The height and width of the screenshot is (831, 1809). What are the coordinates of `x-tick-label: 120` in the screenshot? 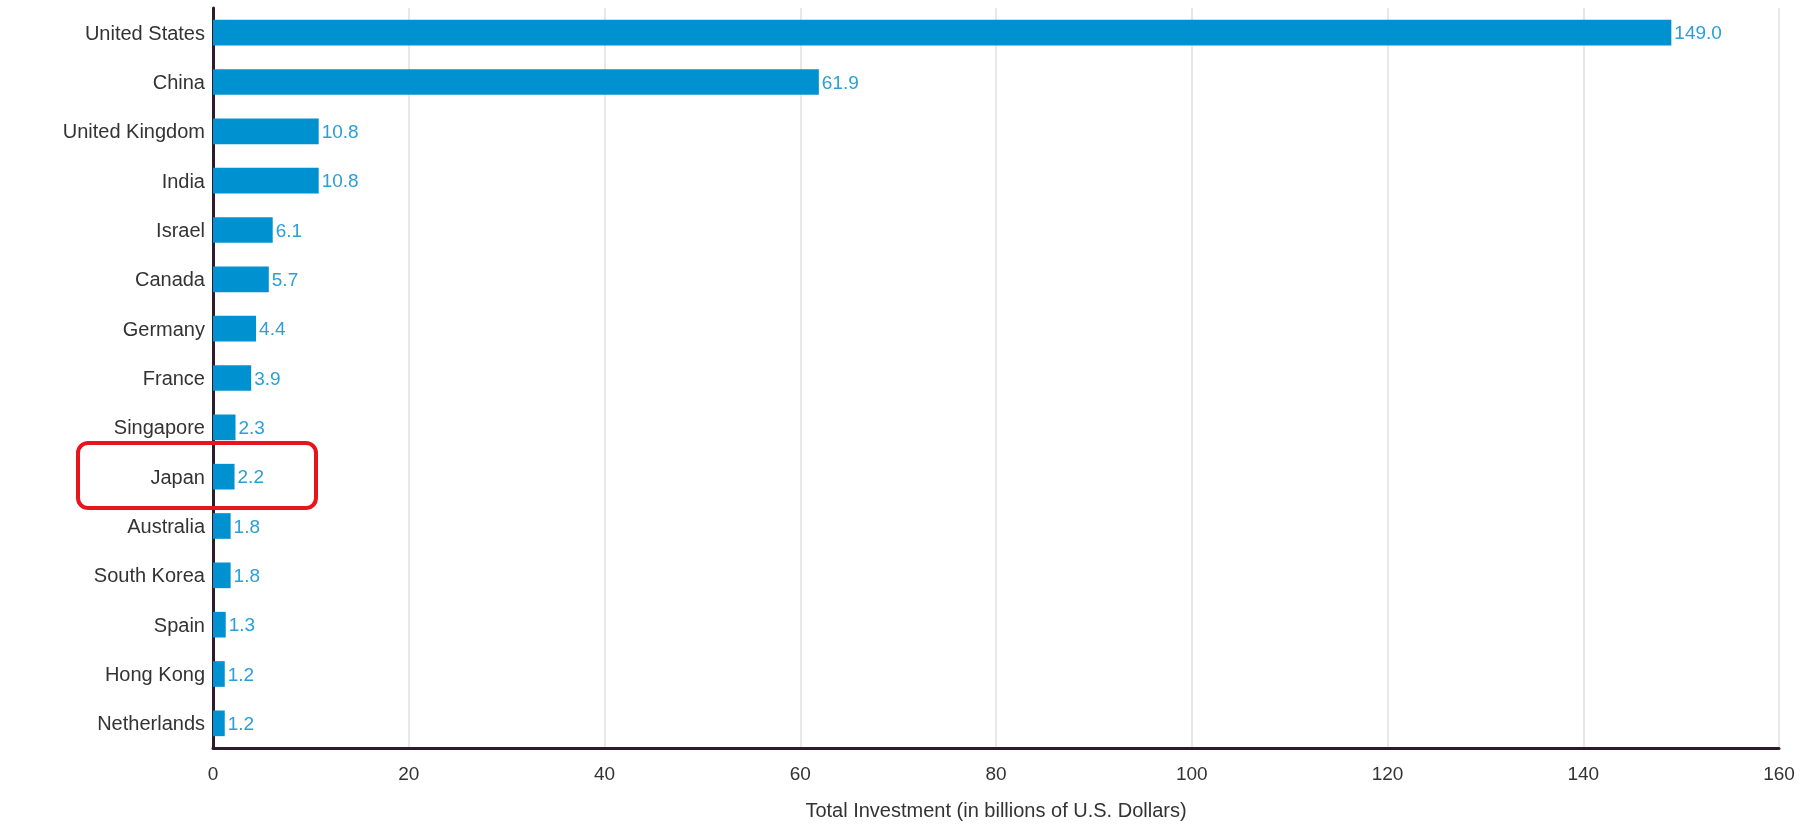 It's located at (1387, 773).